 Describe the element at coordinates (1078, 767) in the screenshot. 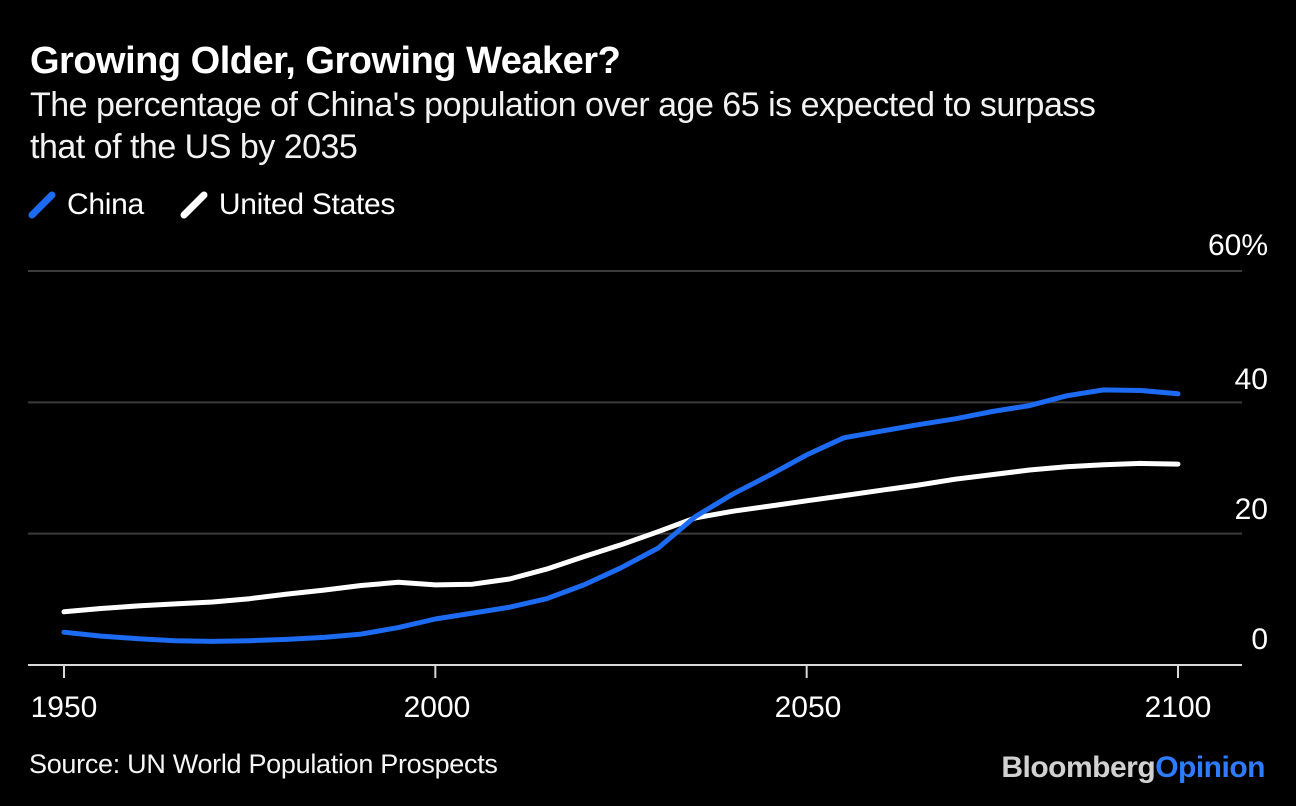

I see `logo-brand-text: Bloomberg` at that location.